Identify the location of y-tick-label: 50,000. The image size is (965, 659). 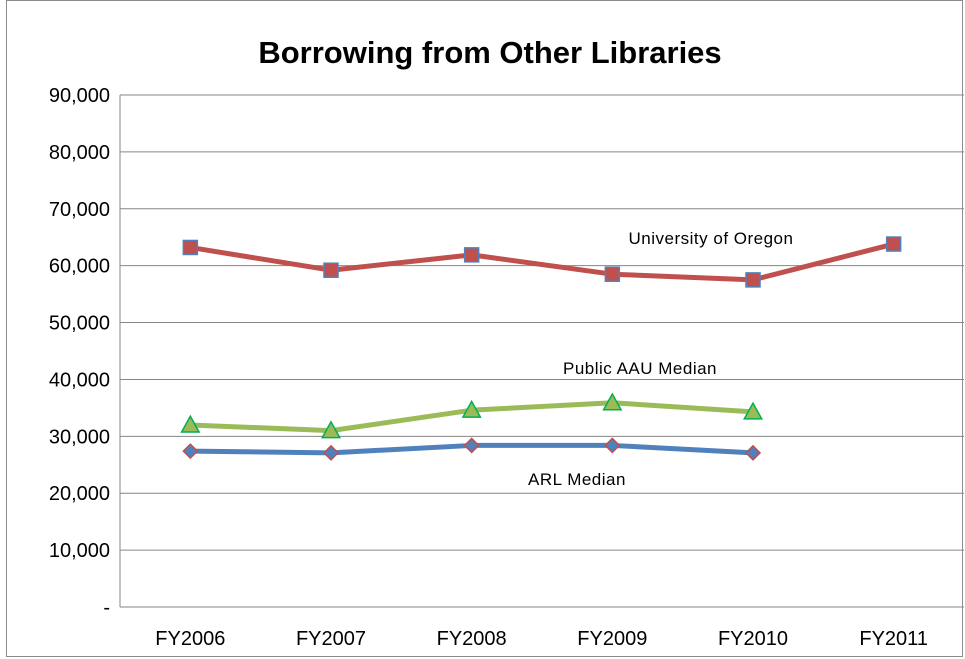
(79, 324).